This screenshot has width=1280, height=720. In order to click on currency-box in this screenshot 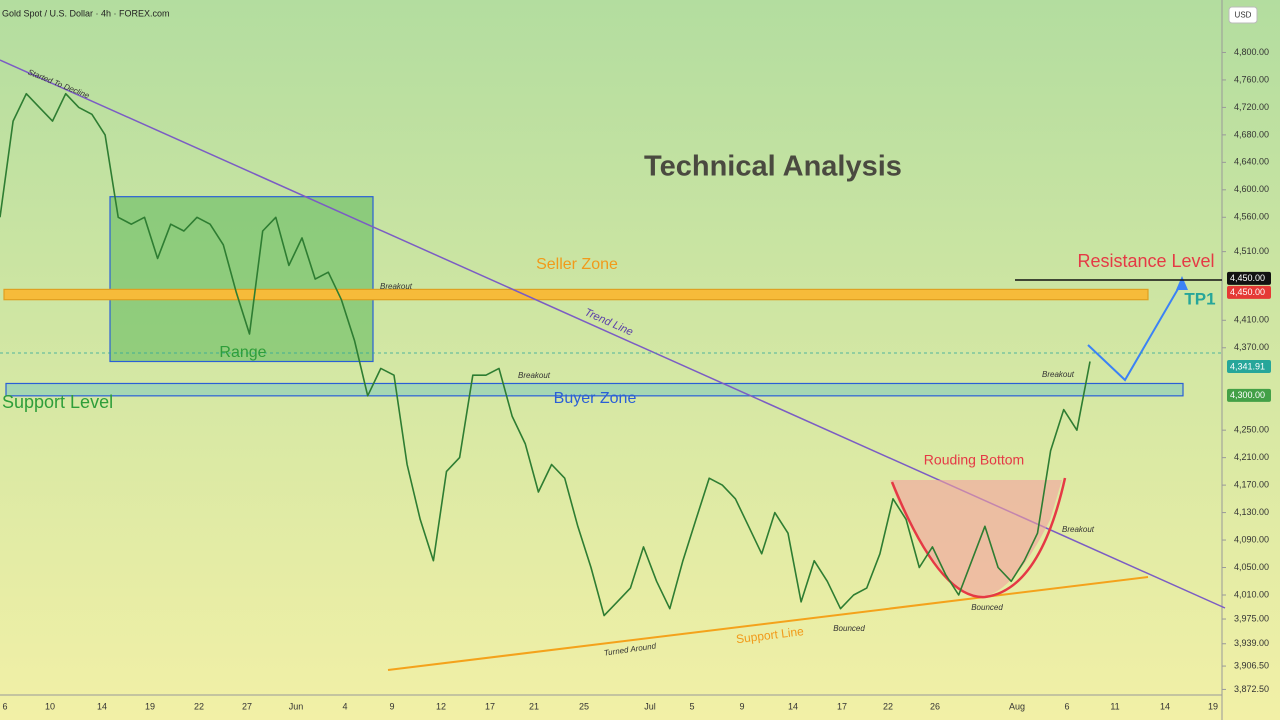, I will do `click(1243, 15)`.